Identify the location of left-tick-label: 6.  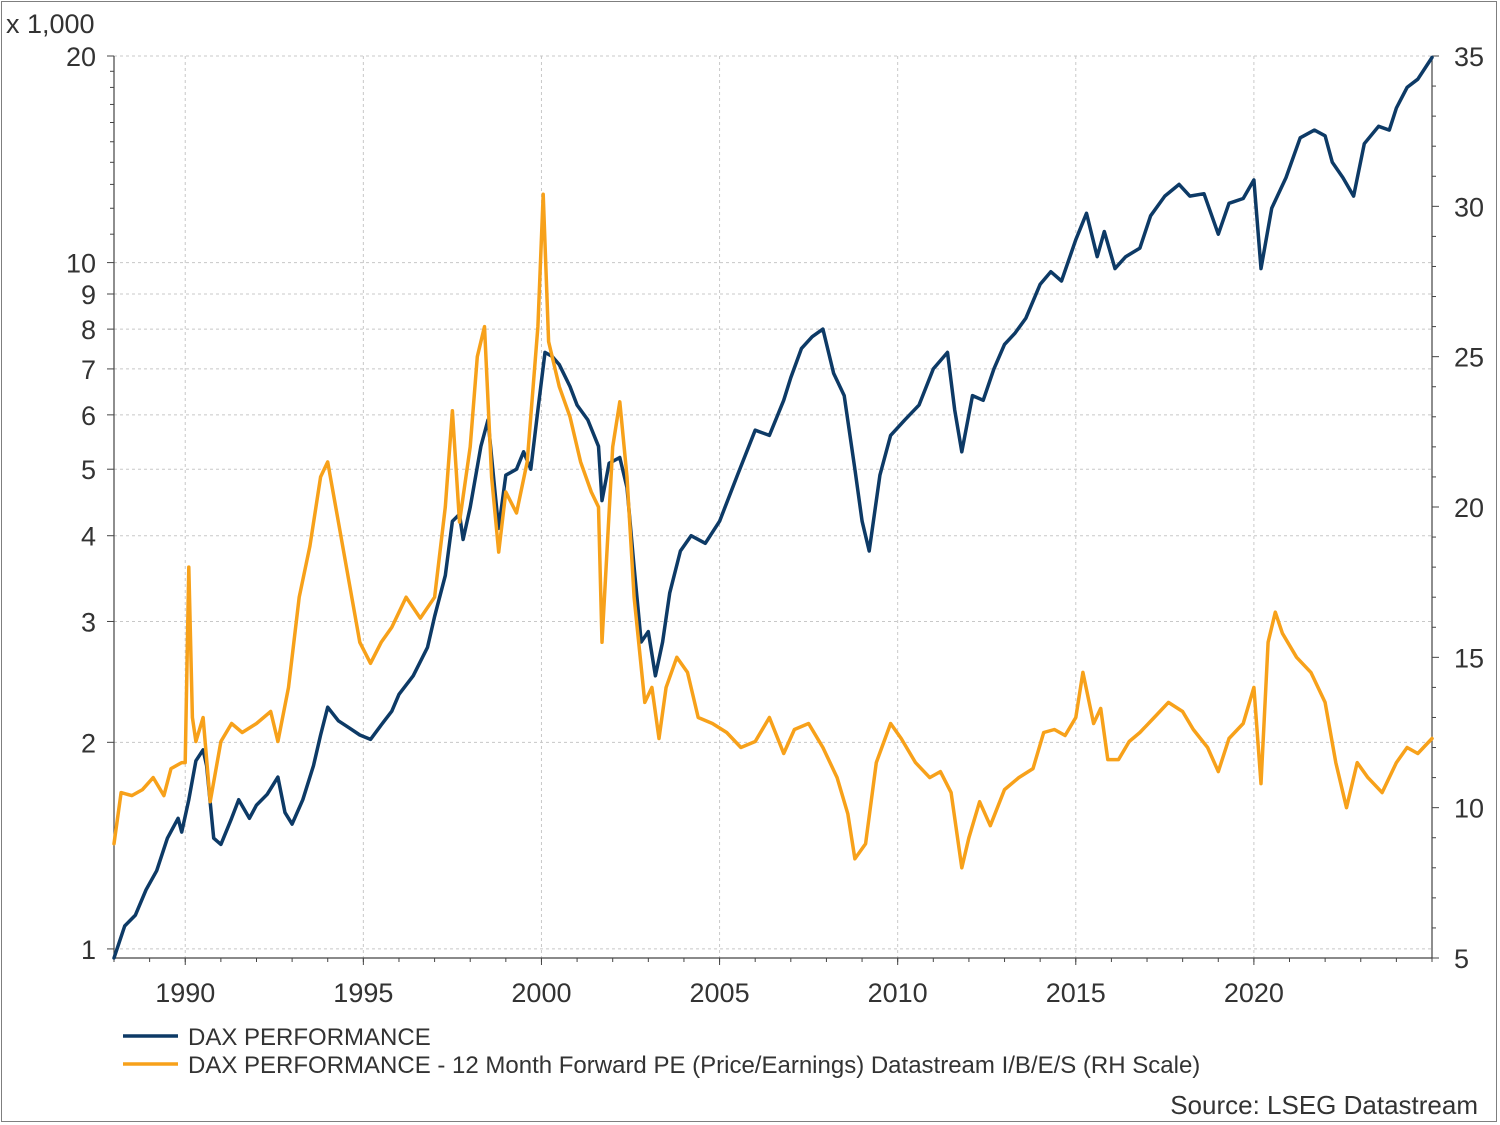
(88, 416).